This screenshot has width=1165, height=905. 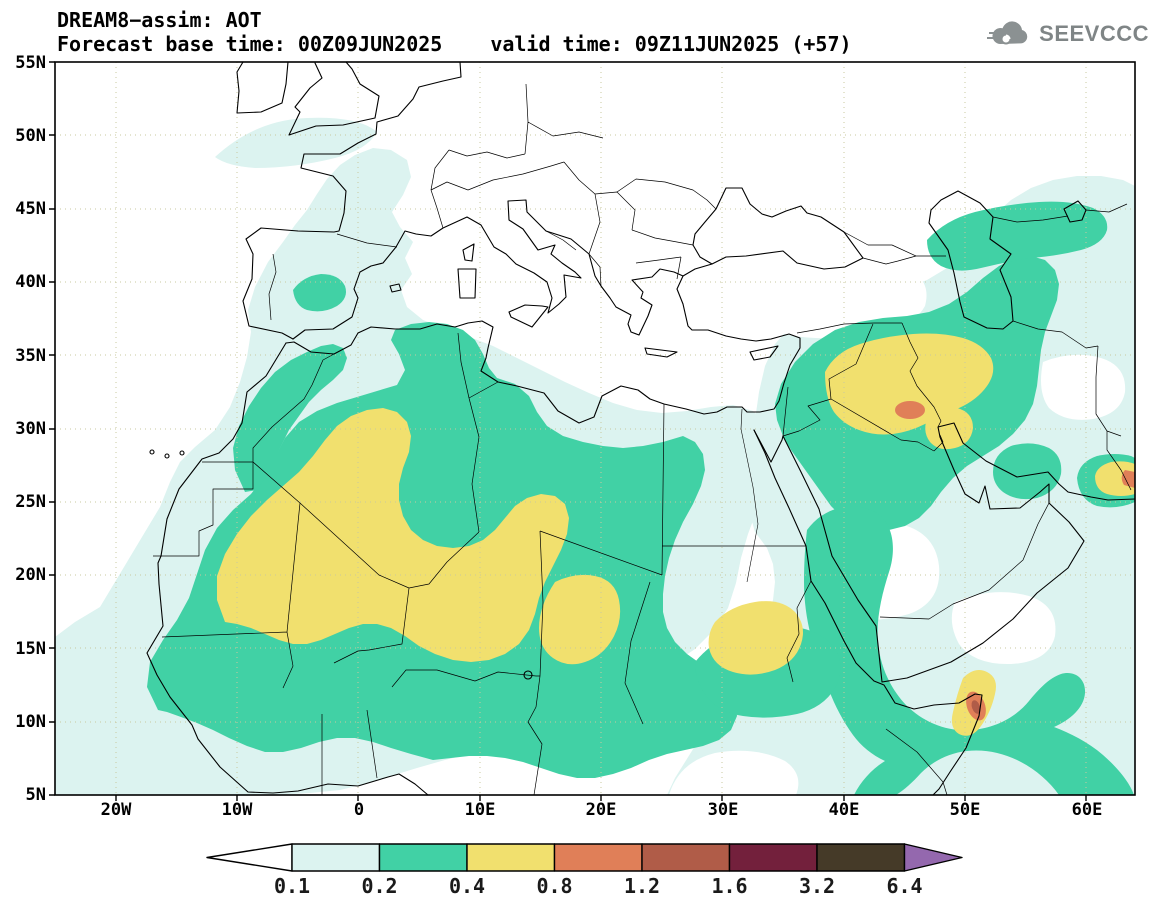 I want to click on coast-redsea-west, so click(x=868, y=612).